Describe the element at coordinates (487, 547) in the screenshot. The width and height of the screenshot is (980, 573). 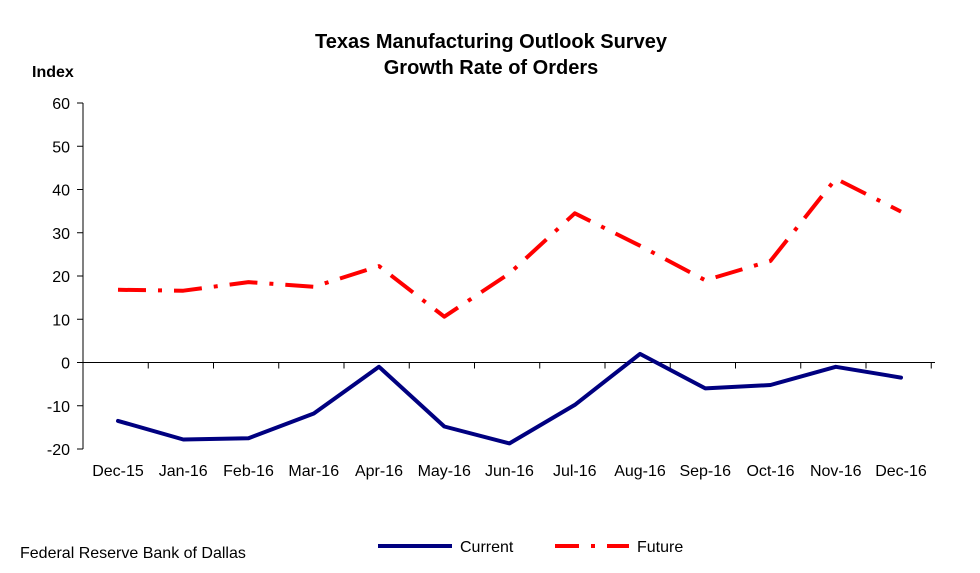
I see `legend-label-current: Current` at that location.